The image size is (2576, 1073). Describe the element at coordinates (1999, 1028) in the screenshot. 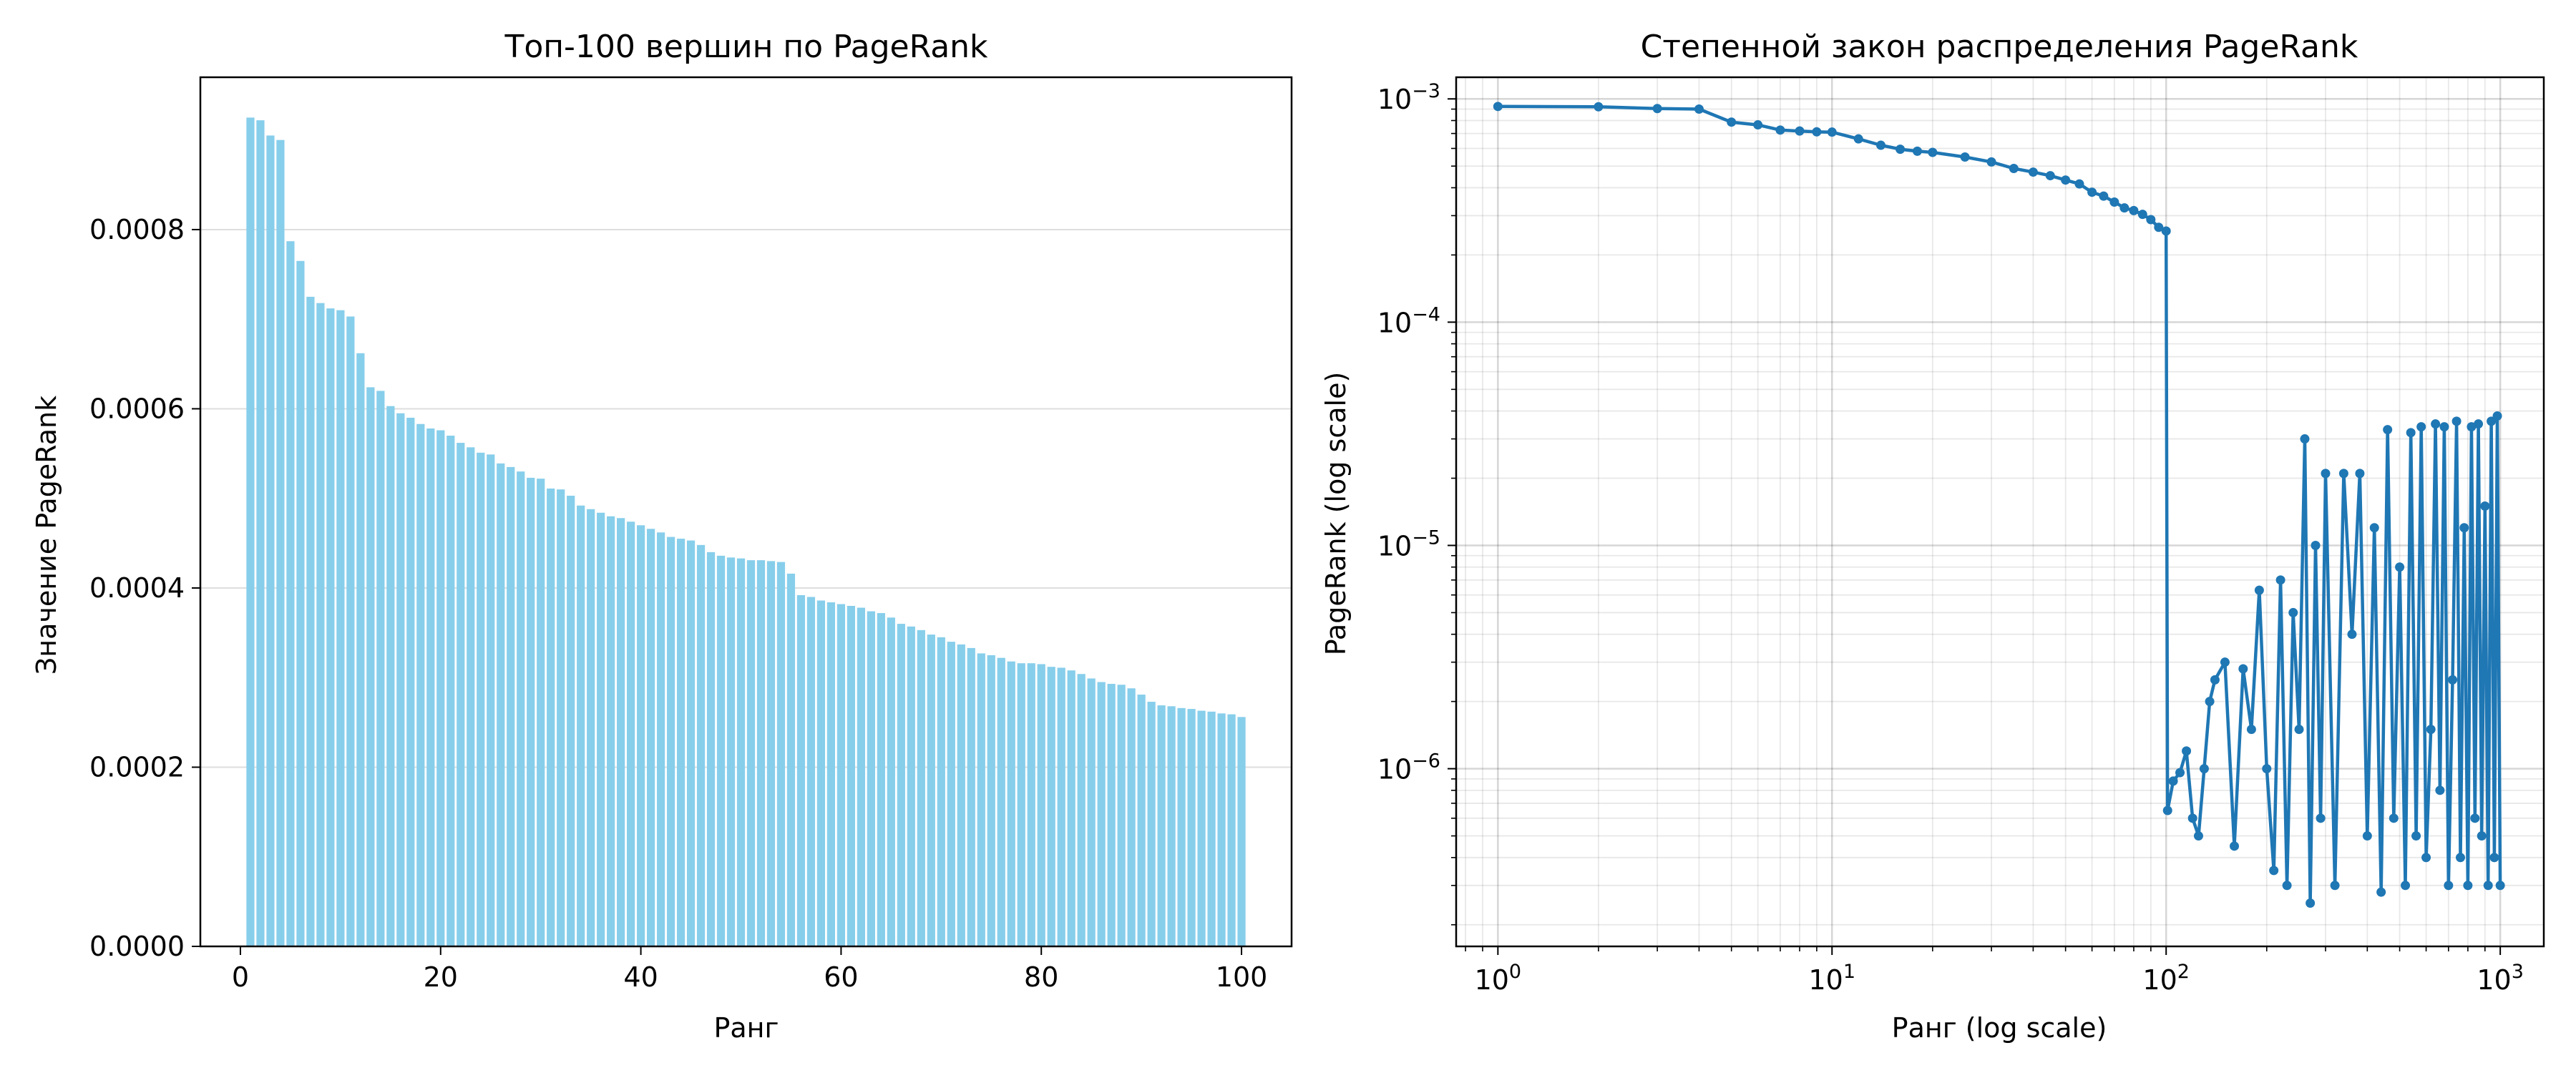

I see `loglog-chart-xlabel: Ранг (log scale)` at that location.